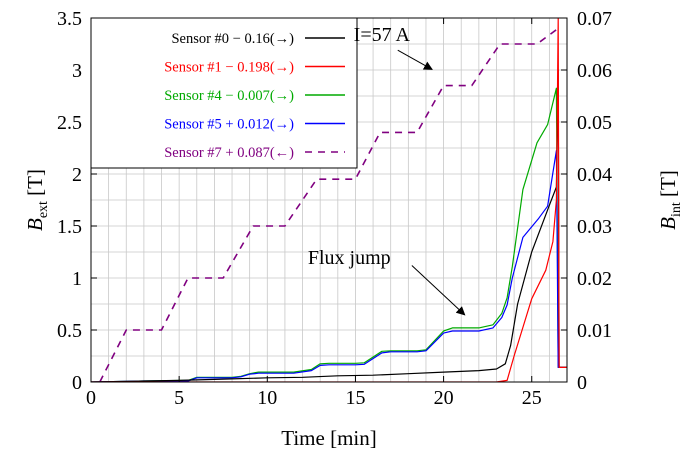 The width and height of the screenshot is (689, 449). I want to click on y-right-tick-label: 0.07, so click(594, 19).